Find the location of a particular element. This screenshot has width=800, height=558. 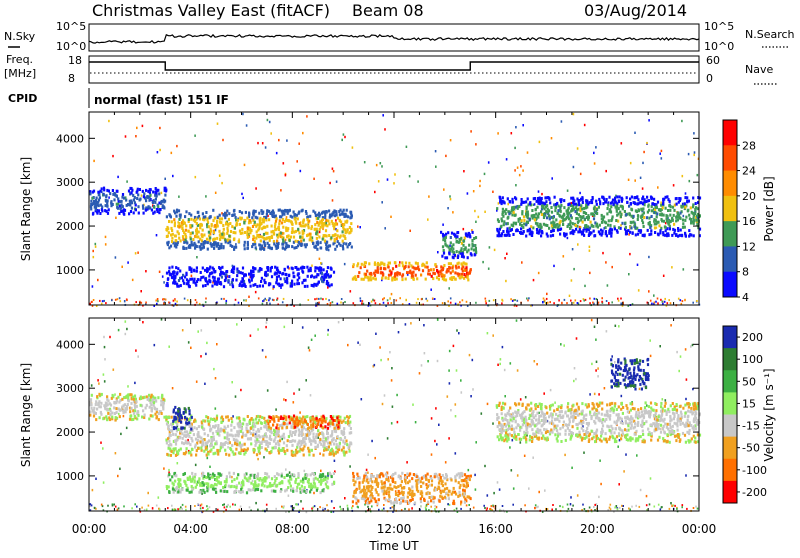

ytick-label: 3000 is located at coordinates (70, 182).